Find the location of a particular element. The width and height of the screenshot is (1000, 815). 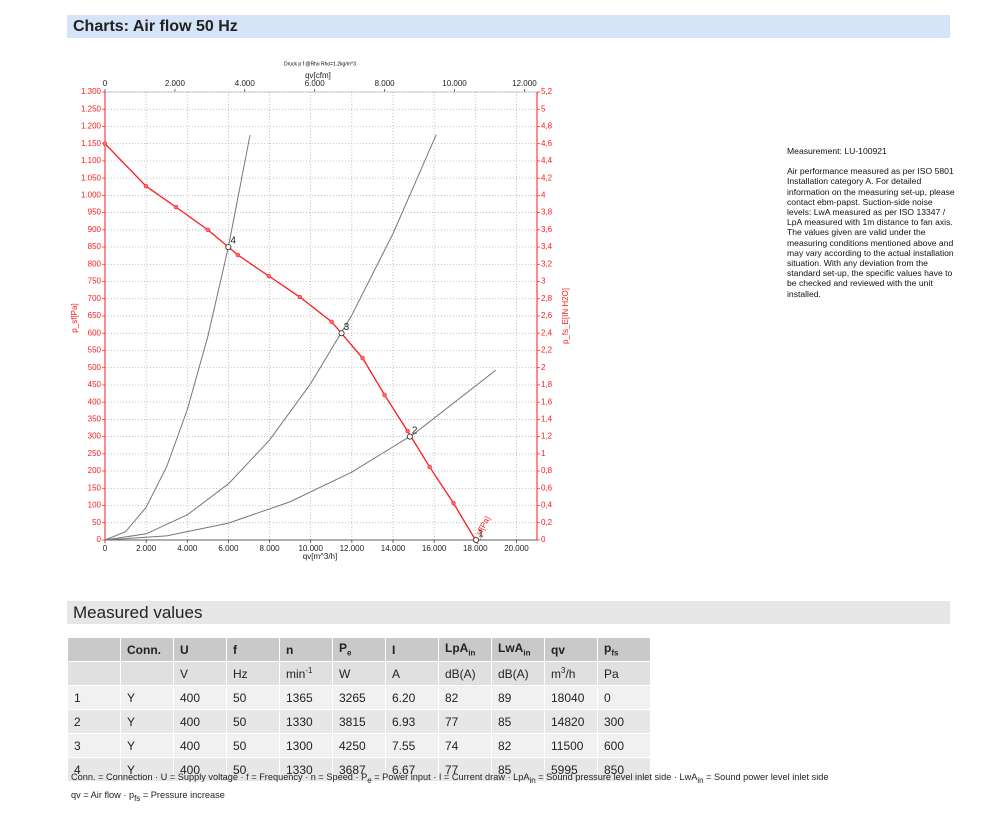

y-tick-label: 450 is located at coordinates (95, 384).